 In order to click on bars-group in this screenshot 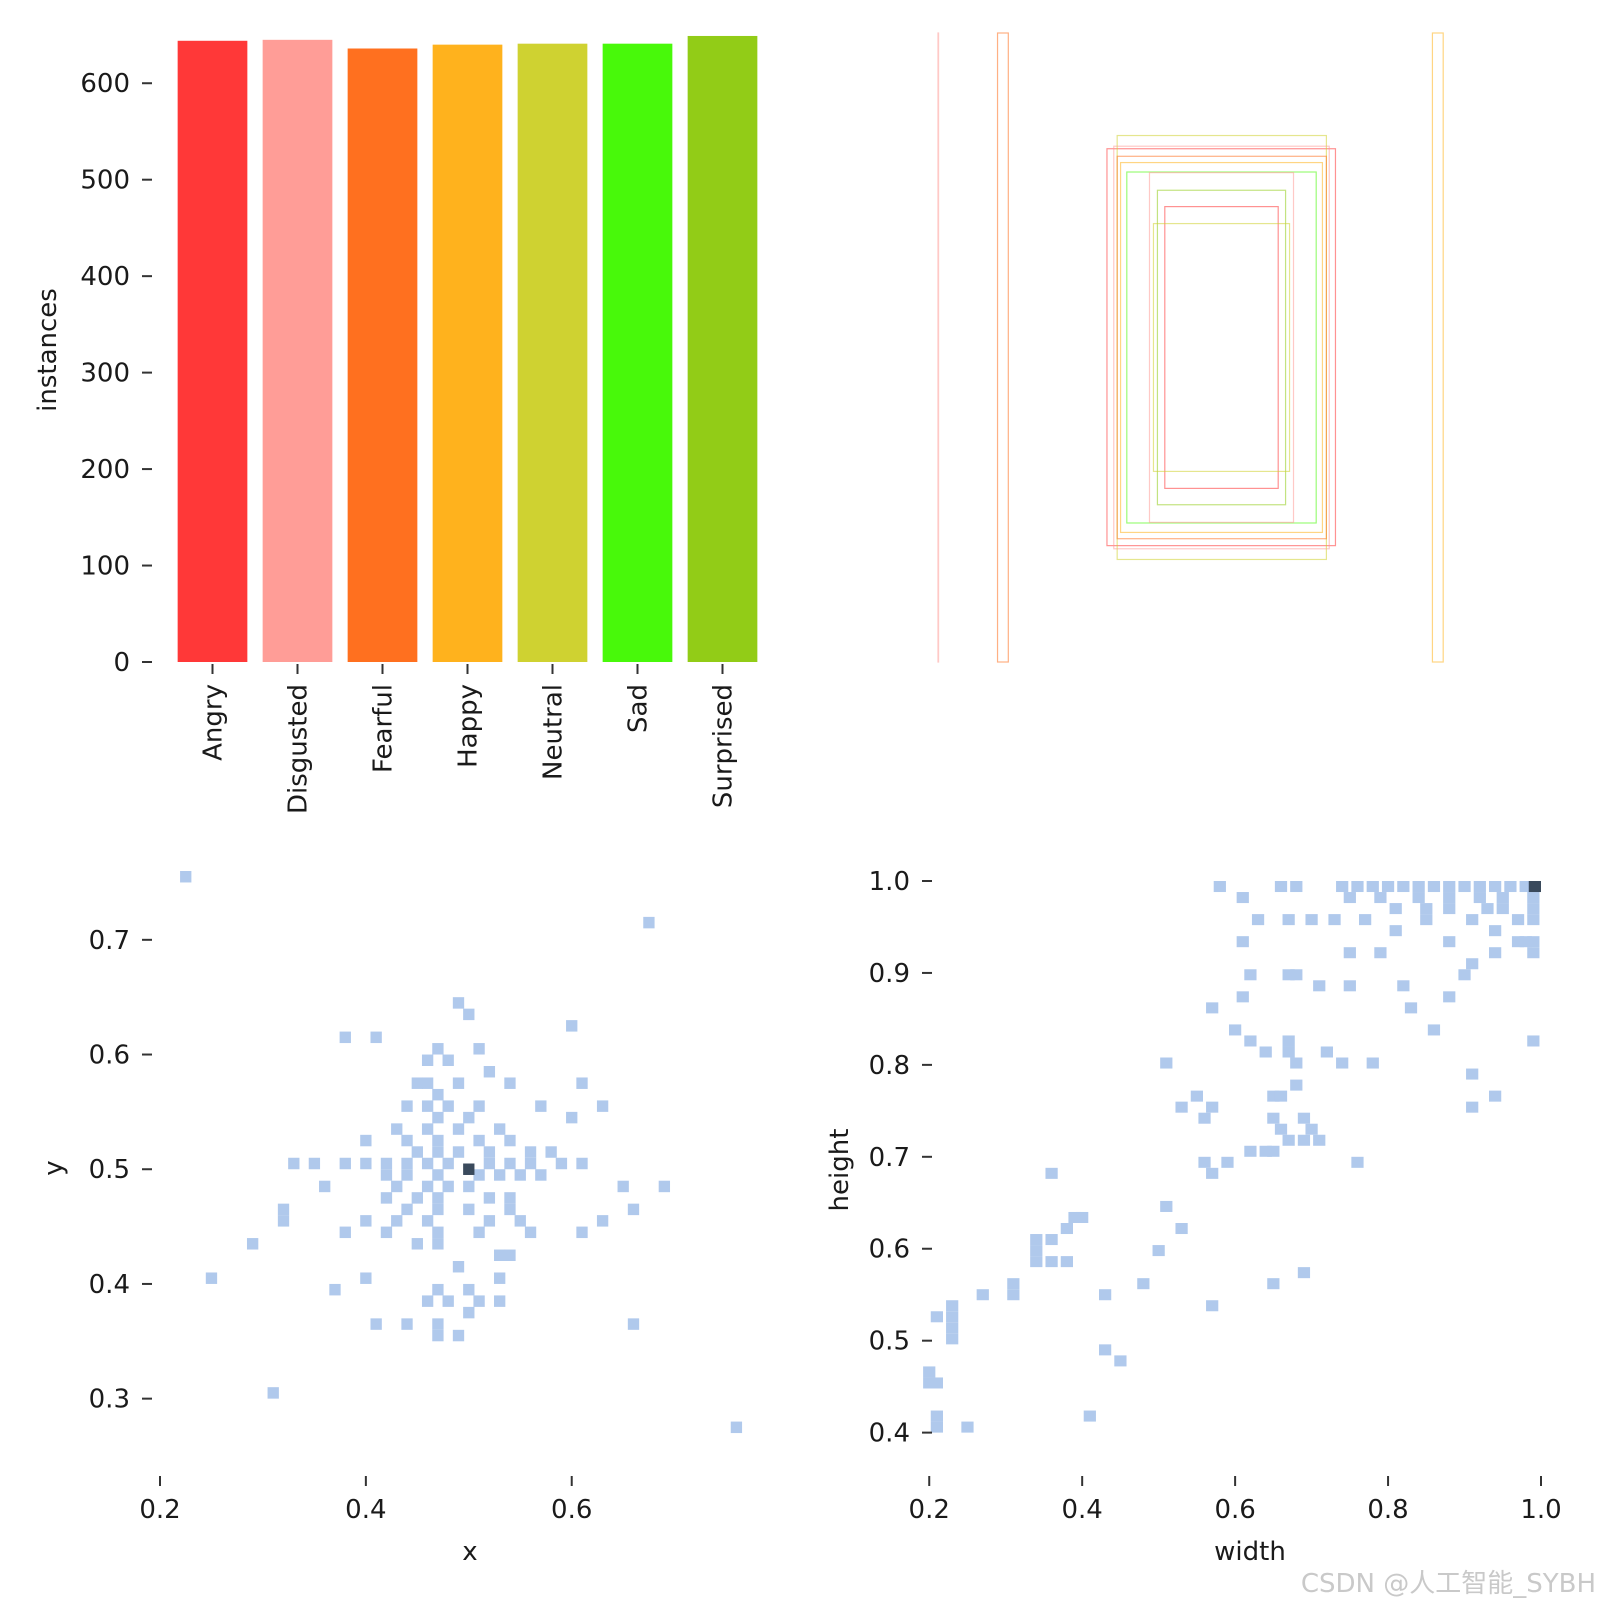, I will do `click(467, 349)`.